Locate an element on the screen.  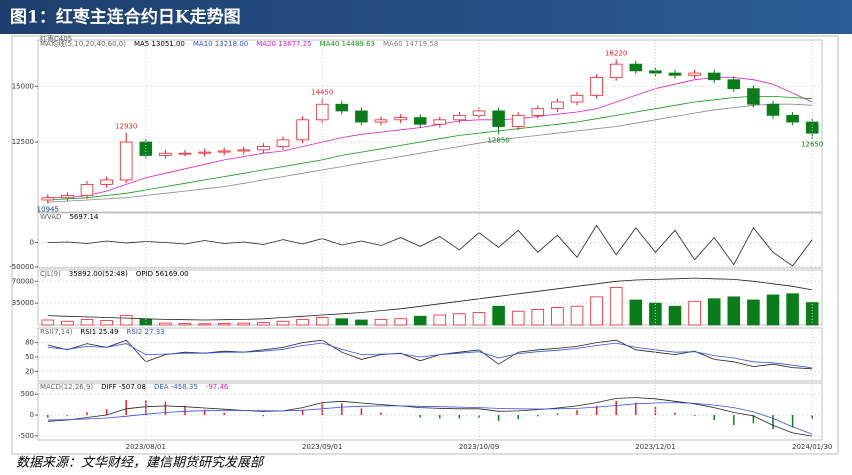
annotation: 10945 is located at coordinates (48, 209).